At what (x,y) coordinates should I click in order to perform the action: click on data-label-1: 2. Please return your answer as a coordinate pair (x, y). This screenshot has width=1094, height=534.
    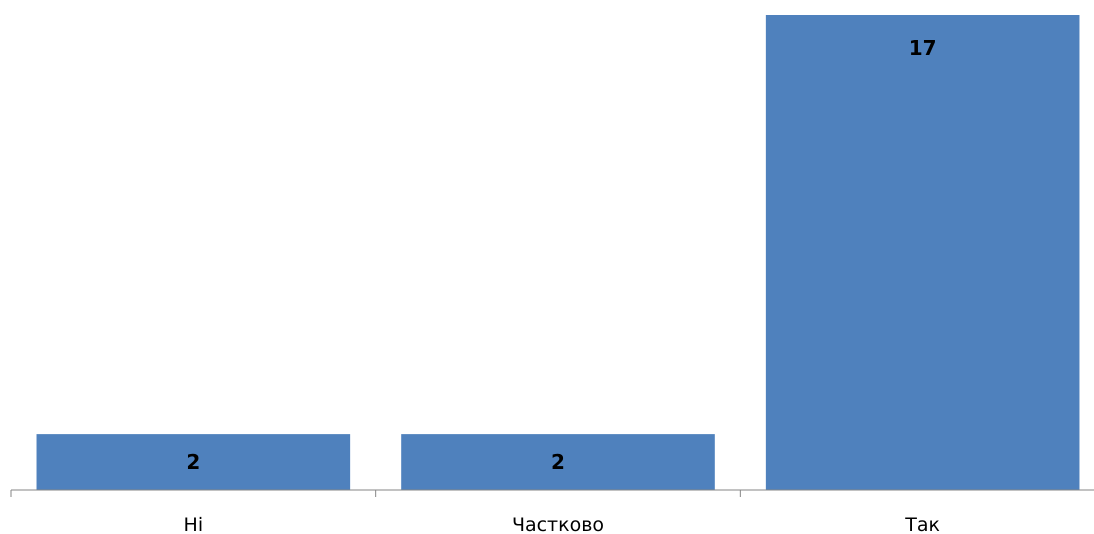
    Looking at the image, I should click on (558, 462).